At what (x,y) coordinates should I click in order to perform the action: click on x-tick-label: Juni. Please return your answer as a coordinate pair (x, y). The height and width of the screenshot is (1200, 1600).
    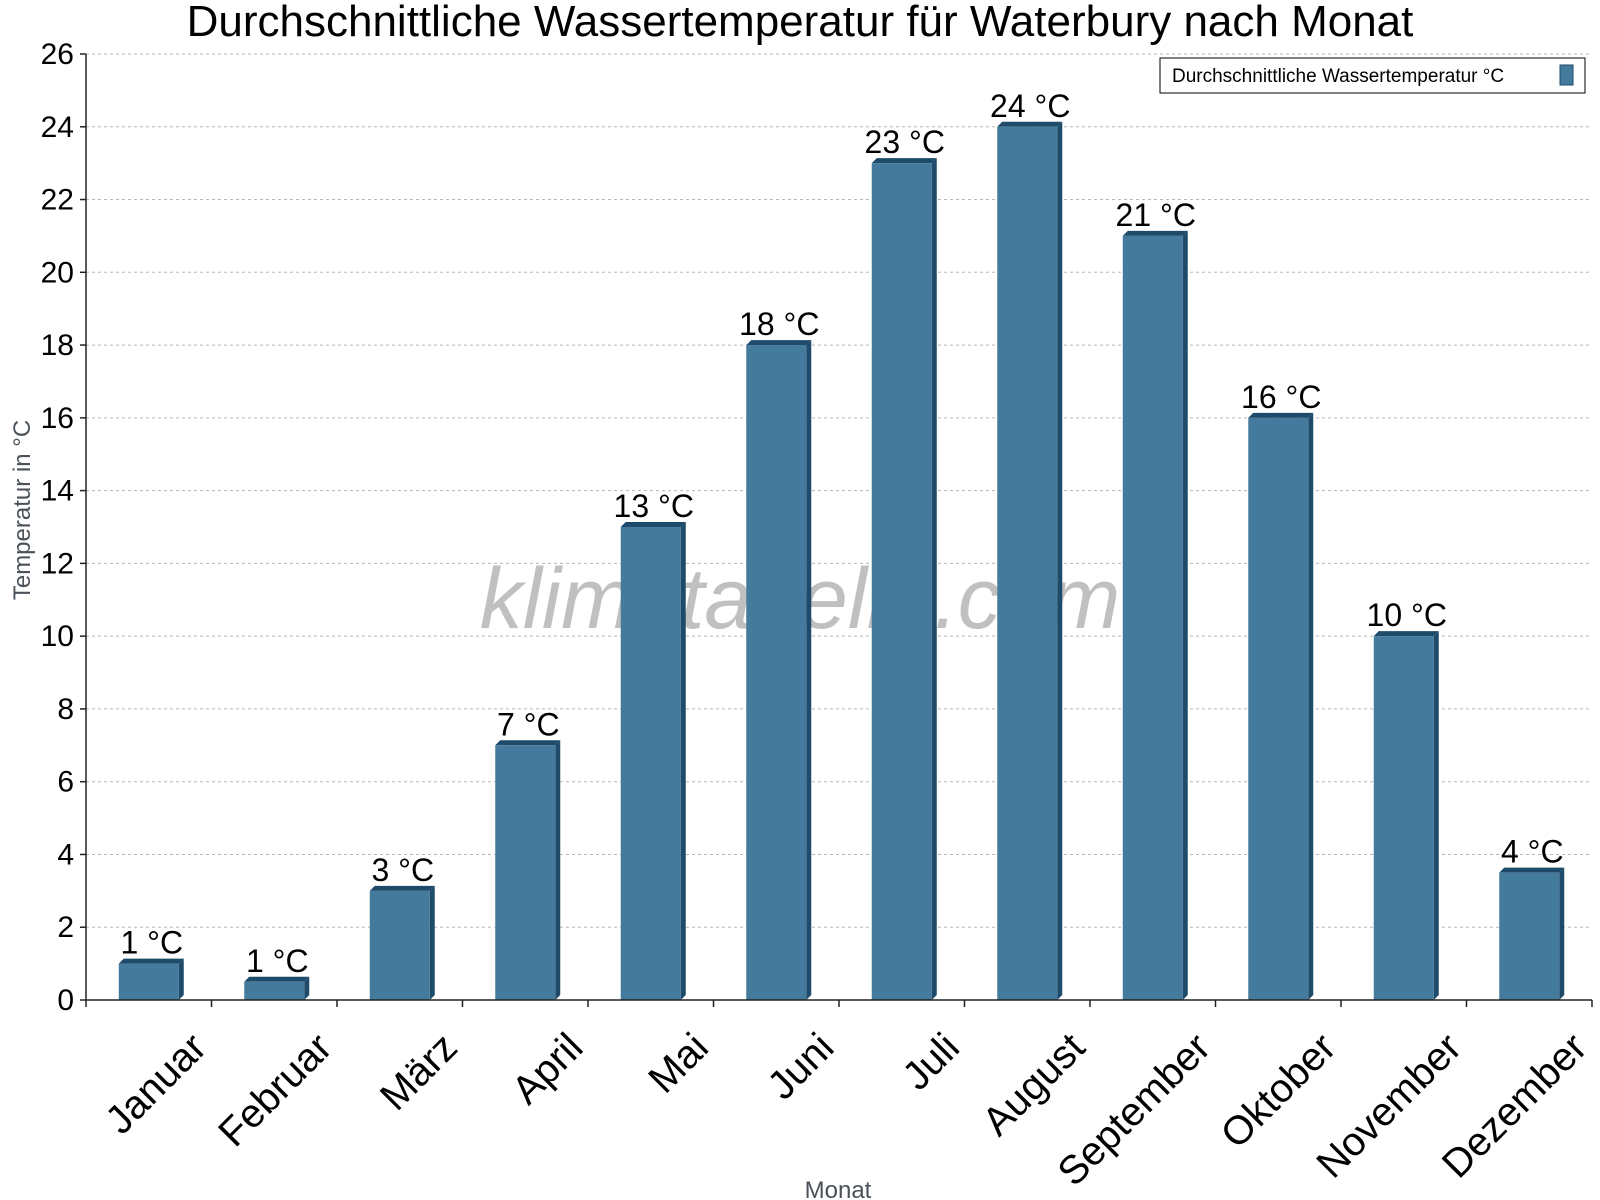
    Looking at the image, I should click on (800, 1066).